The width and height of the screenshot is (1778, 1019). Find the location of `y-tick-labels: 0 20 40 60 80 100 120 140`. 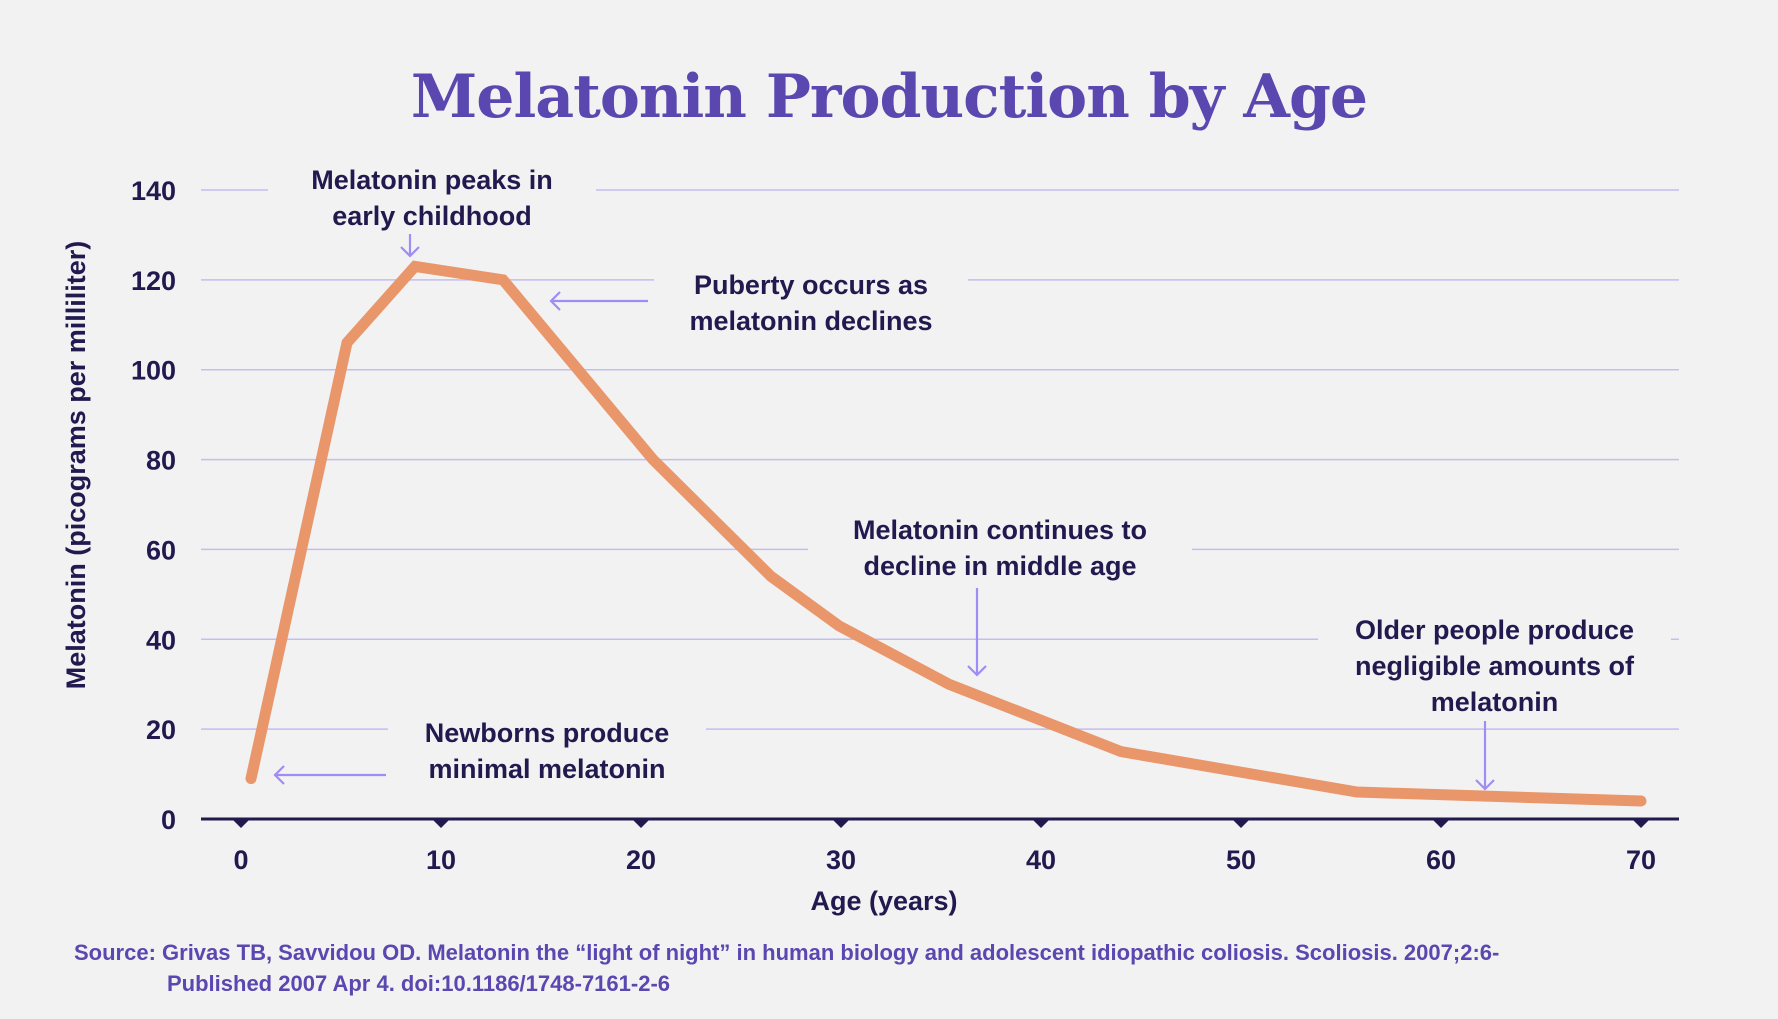

y-tick-labels: 0 20 40 60 80 100 120 140 is located at coordinates (153, 505).